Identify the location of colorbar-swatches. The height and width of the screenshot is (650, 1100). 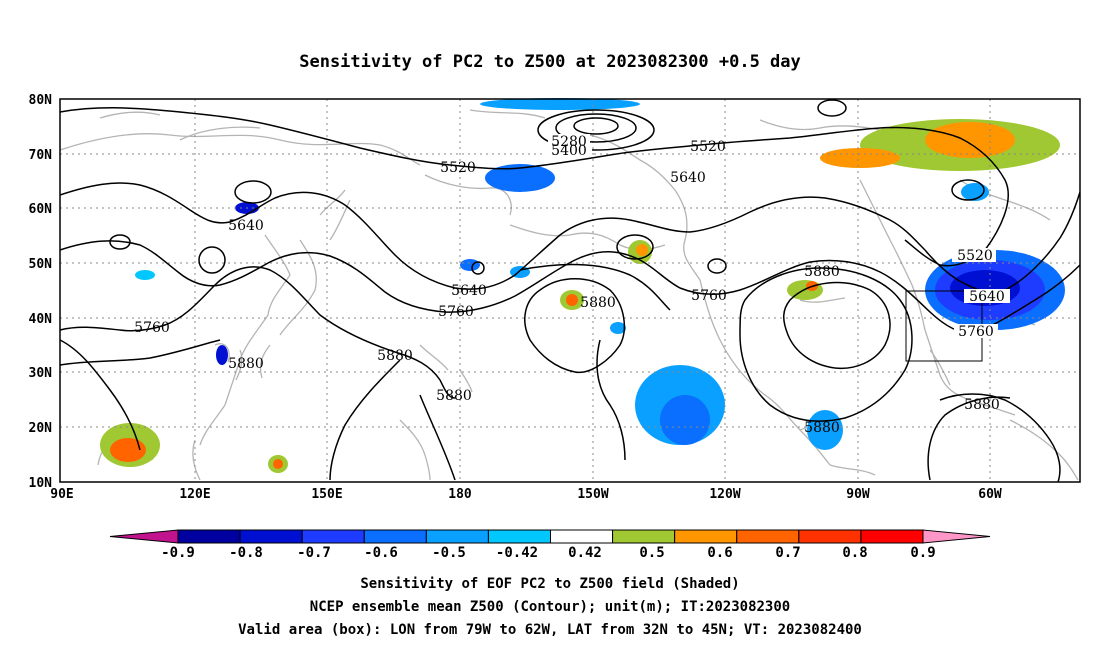
(550, 536).